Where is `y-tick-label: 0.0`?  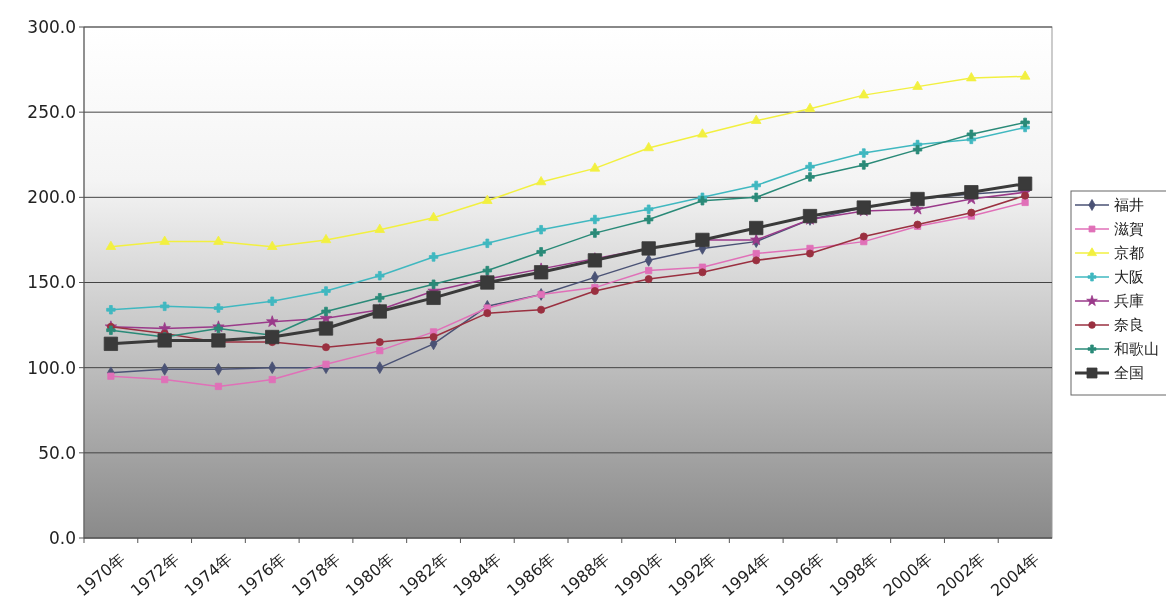
y-tick-label: 0.0 is located at coordinates (62, 537).